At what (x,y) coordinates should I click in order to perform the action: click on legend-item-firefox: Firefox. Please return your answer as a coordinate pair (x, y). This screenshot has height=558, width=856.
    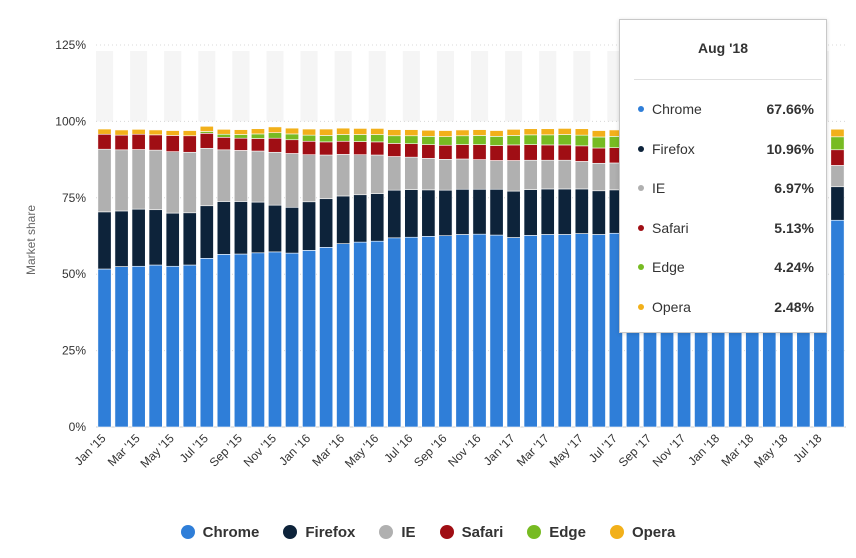
    Looking at the image, I should click on (319, 532).